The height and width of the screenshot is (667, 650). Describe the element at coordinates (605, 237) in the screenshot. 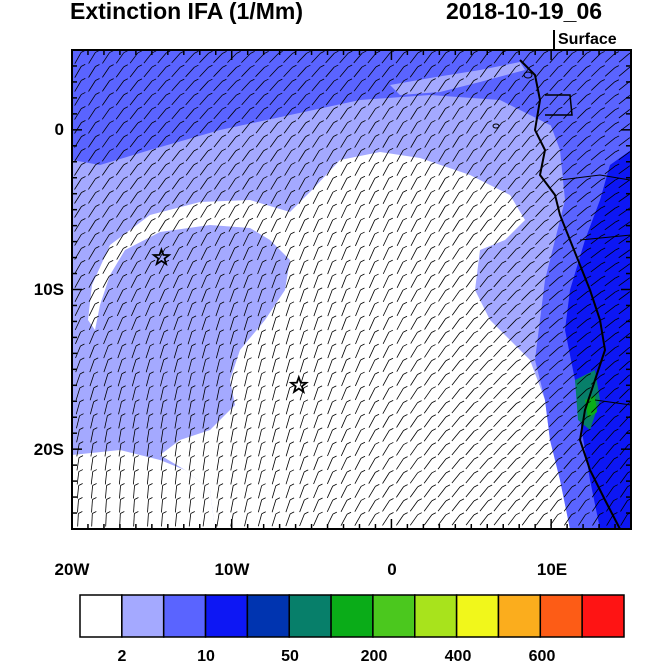

I see `border-line` at that location.